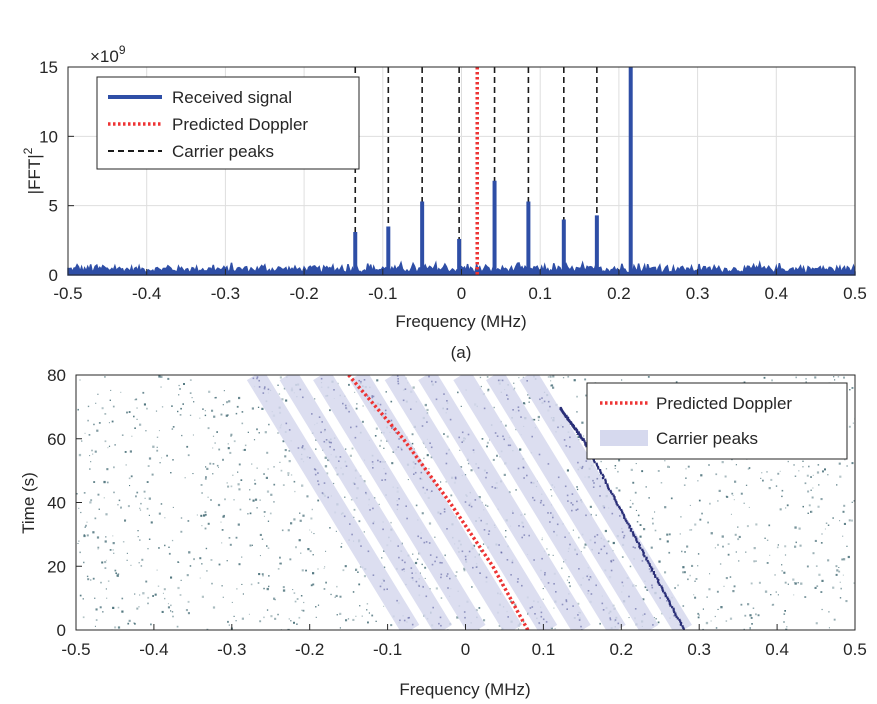 The image size is (877, 704). Describe the element at coordinates (504, 502) in the screenshot. I see `carrier-peak-band` at that location.